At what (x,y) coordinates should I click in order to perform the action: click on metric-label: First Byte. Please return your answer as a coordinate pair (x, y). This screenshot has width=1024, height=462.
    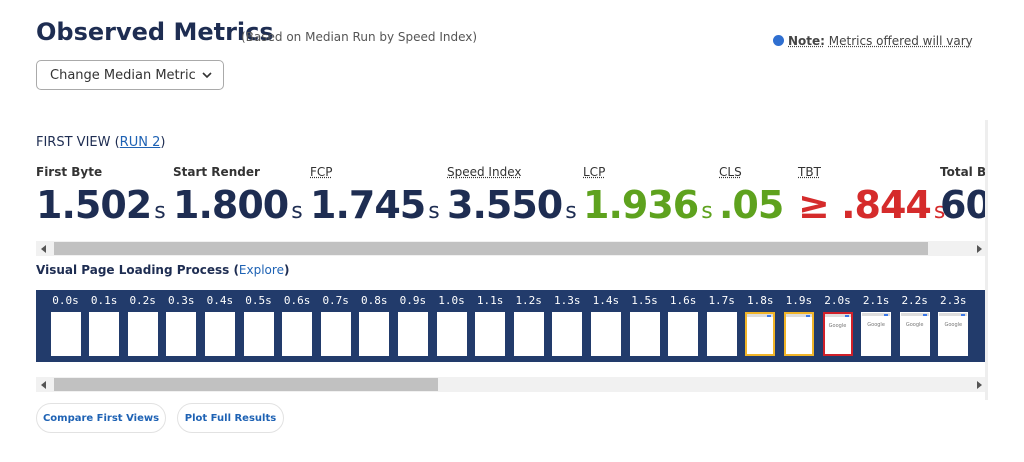
    Looking at the image, I should click on (69, 172).